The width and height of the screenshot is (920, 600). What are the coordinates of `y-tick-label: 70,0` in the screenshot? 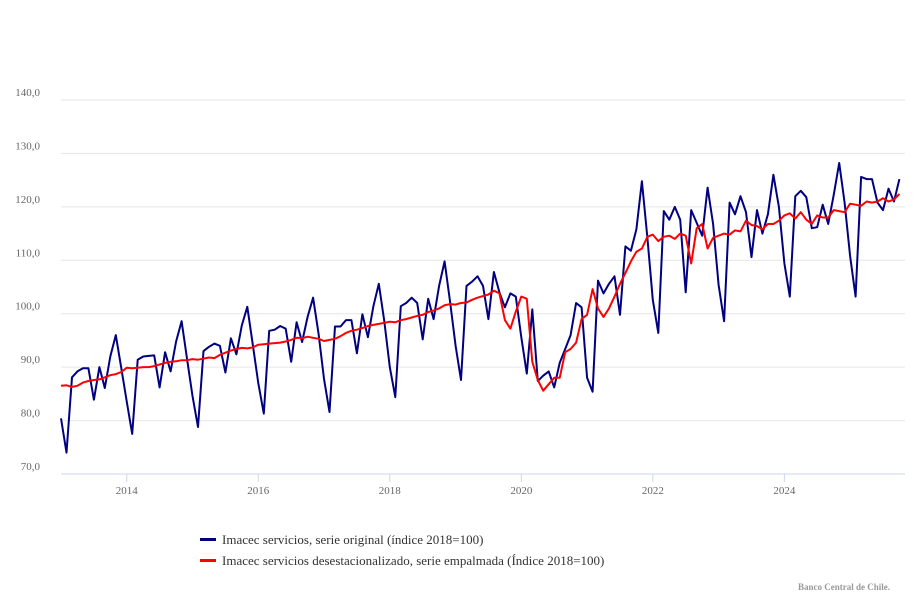 It's located at (31, 467).